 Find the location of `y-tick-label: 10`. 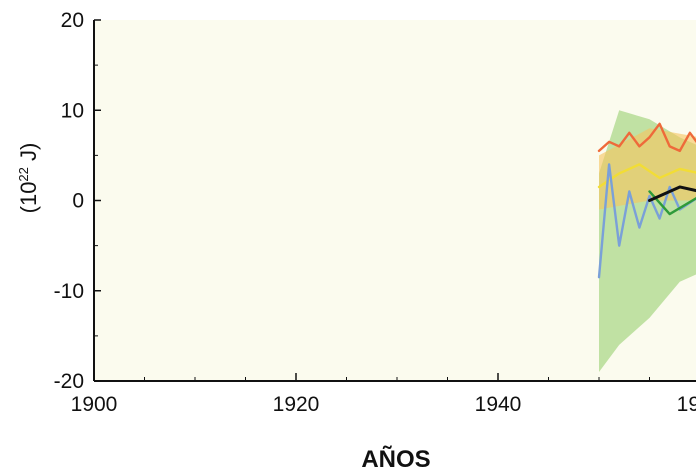

y-tick-label: 10 is located at coordinates (72, 110).